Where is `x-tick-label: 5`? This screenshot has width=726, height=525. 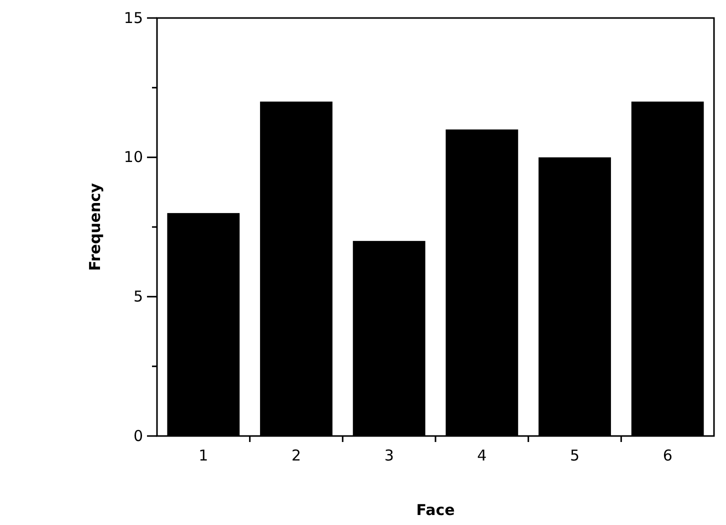 x-tick-label: 5 is located at coordinates (575, 455).